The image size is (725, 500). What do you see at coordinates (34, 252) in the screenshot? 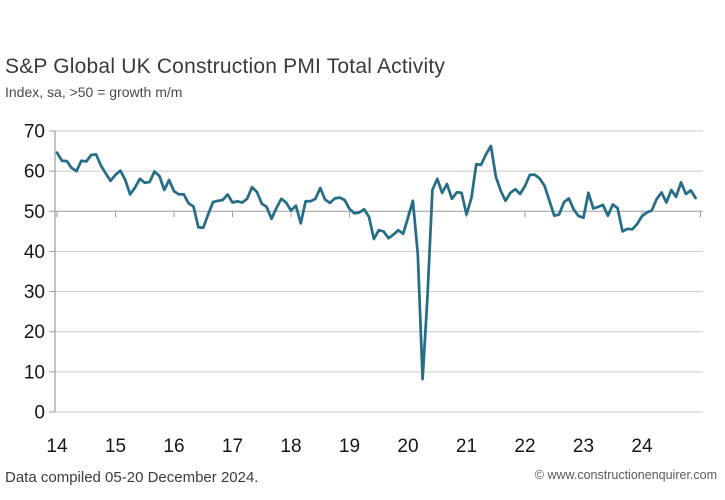
I see `y-tick-label: 40` at bounding box center [34, 252].